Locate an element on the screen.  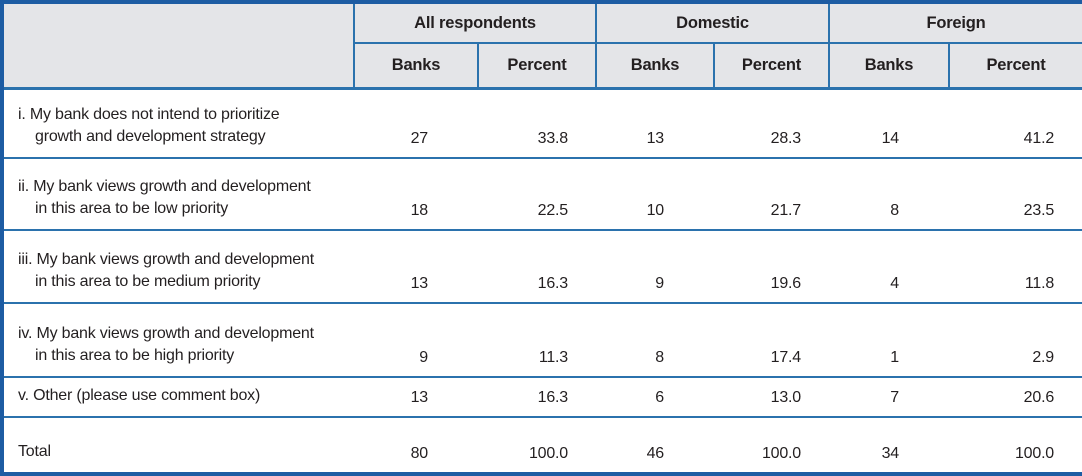
cell-domestic-percent: 100.0 is located at coordinates (771, 444).